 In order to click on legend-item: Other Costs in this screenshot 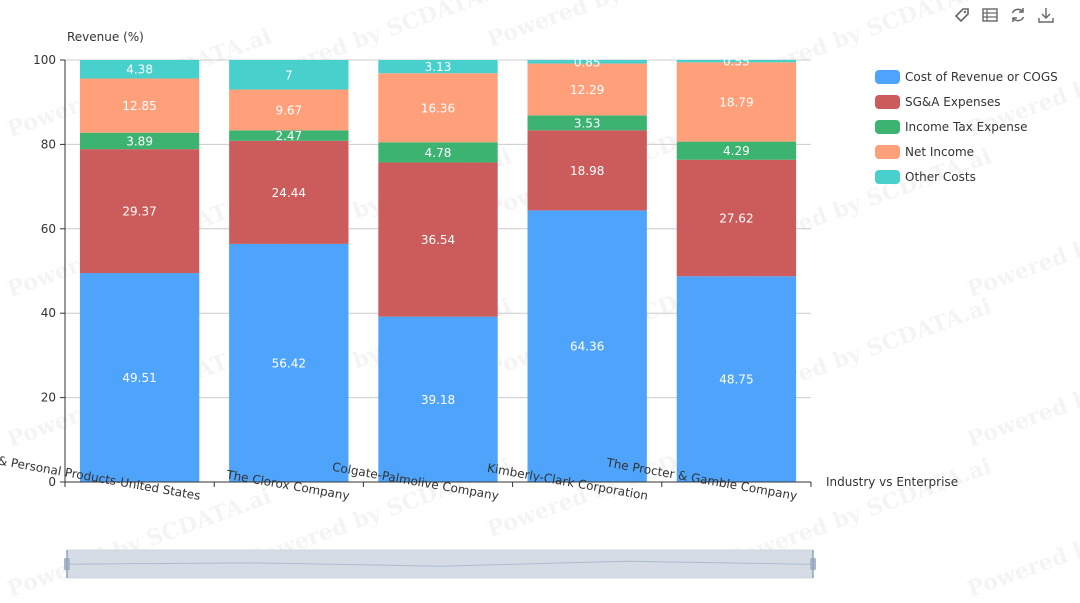, I will do `click(966, 176)`.